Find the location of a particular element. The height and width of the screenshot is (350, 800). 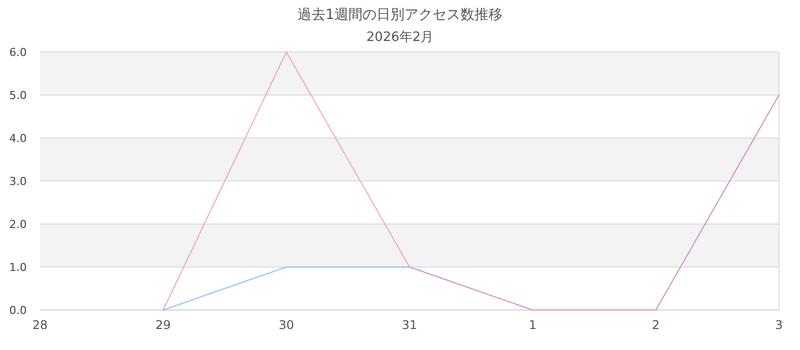

y-tick-label: 6.0 is located at coordinates (18, 52).